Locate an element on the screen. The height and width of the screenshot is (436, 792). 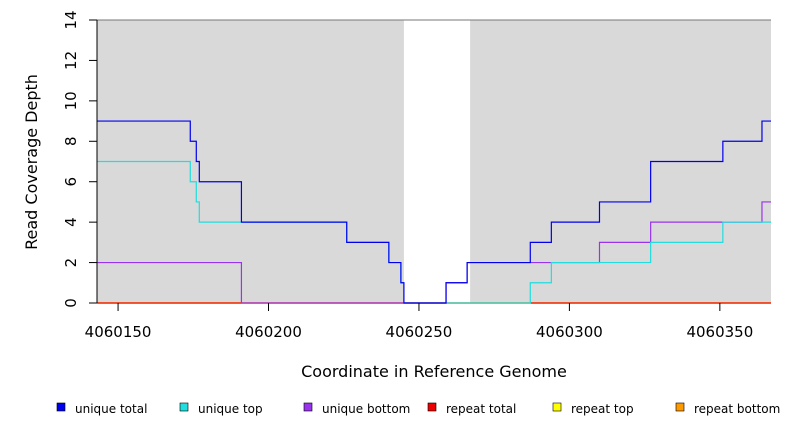
legend-label-unique-top: unique top is located at coordinates (230, 409).